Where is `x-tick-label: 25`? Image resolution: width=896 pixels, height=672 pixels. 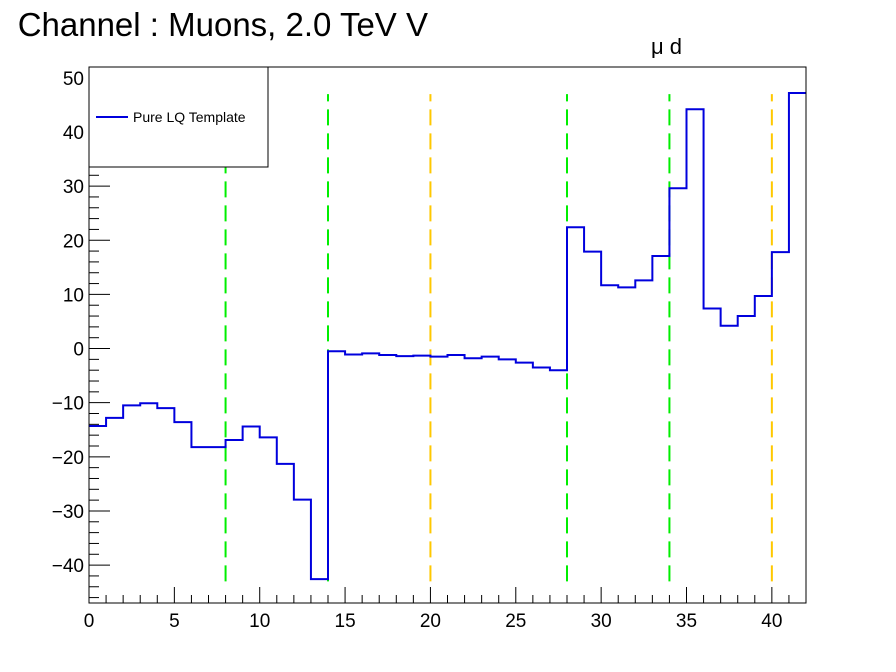
x-tick-label: 25 is located at coordinates (515, 621).